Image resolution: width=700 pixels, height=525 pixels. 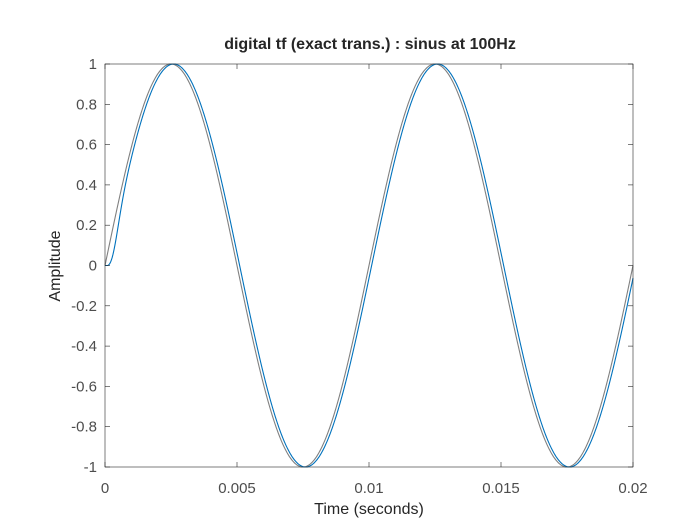 What do you see at coordinates (93, 64) in the screenshot?
I see `y-tick-label: 1` at bounding box center [93, 64].